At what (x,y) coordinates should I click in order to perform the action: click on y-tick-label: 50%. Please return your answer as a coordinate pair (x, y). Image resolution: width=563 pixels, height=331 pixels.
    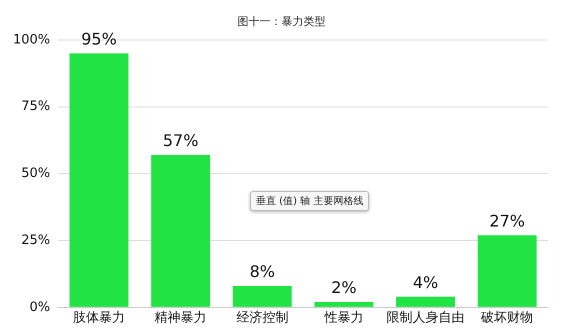
    Looking at the image, I should click on (35, 174).